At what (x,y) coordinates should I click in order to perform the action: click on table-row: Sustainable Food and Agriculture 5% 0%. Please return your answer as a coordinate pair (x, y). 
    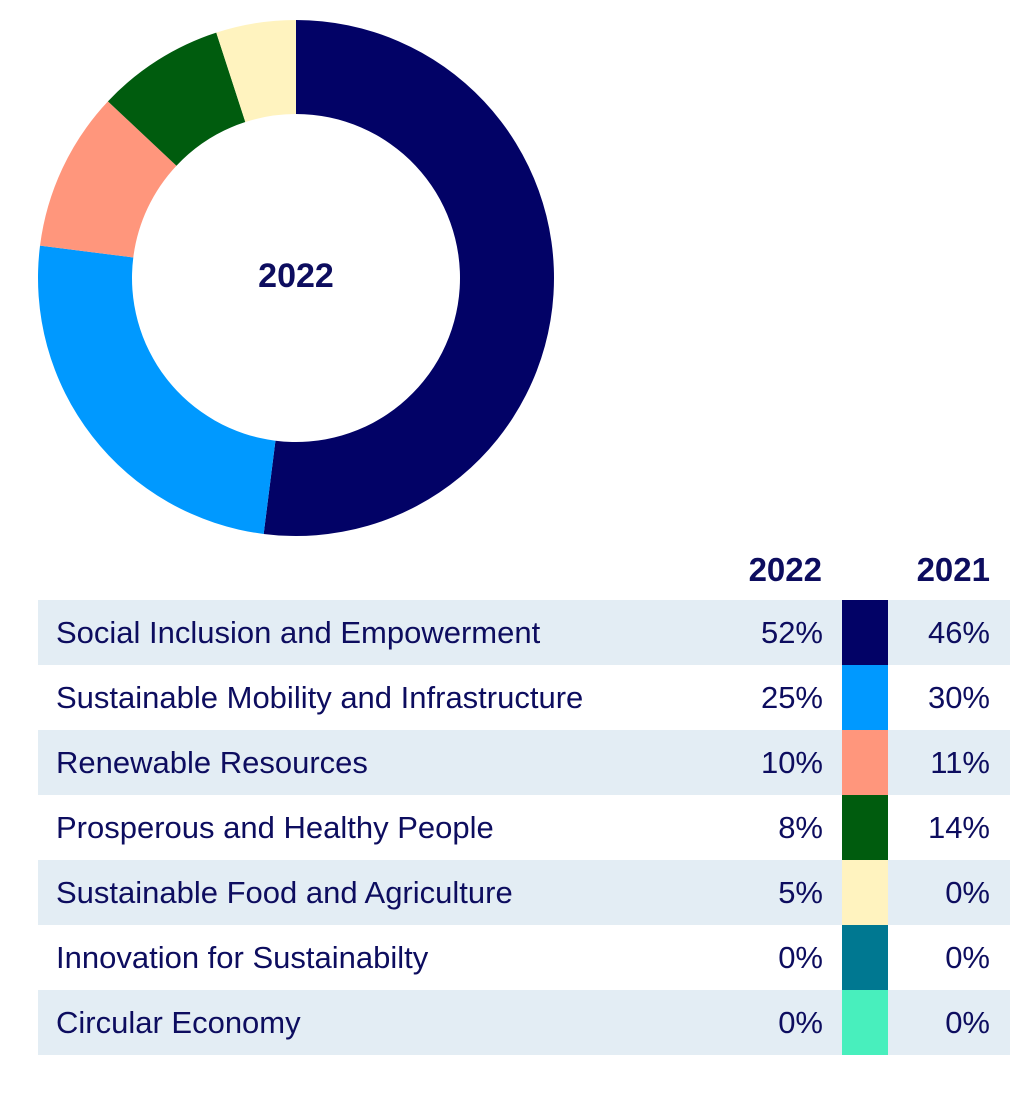
    Looking at the image, I should click on (524, 892).